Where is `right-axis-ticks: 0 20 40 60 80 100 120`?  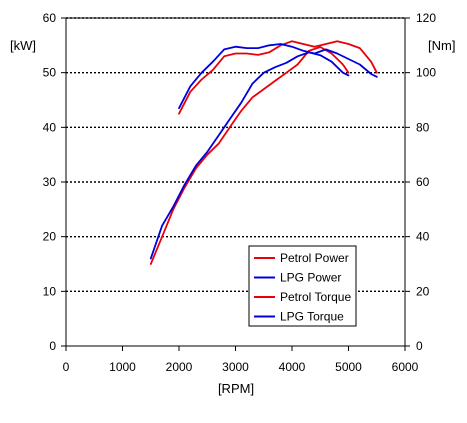 right-axis-ticks: 0 20 40 60 80 100 120 is located at coordinates (420, 182).